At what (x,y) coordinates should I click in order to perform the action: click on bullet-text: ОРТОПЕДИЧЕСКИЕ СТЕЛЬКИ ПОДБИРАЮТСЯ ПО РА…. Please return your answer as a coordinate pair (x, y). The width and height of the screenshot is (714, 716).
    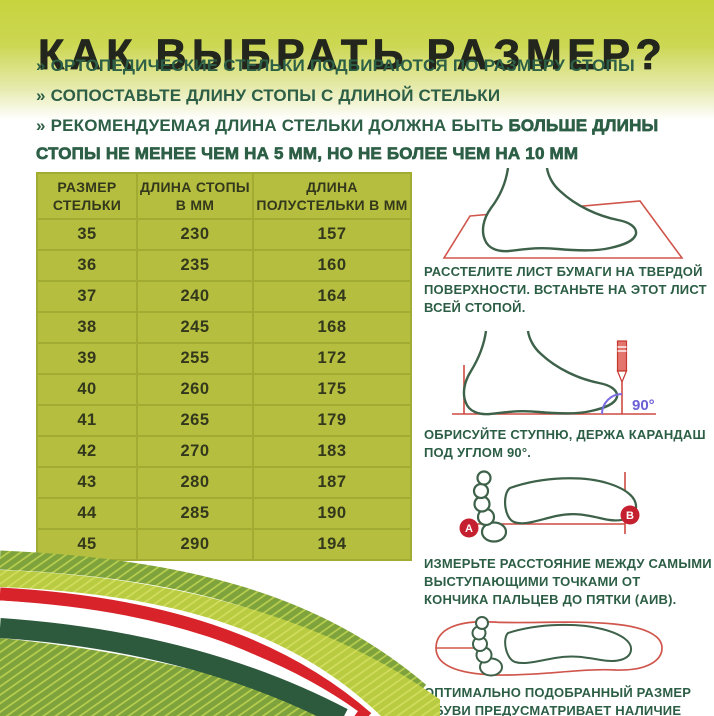
    Looking at the image, I should click on (342, 65).